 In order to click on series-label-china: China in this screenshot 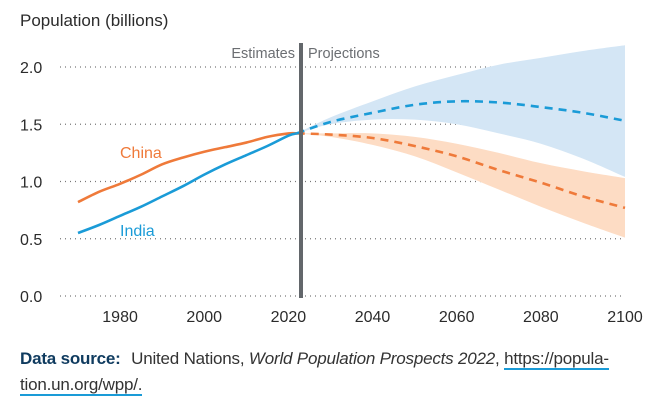, I will do `click(141, 153)`.